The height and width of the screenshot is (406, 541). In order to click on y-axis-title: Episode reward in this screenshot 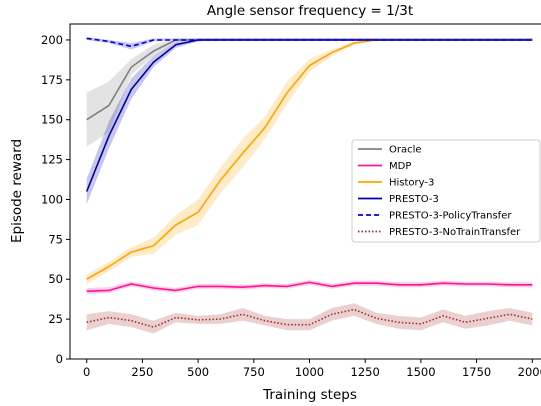, I will do `click(17, 191)`.